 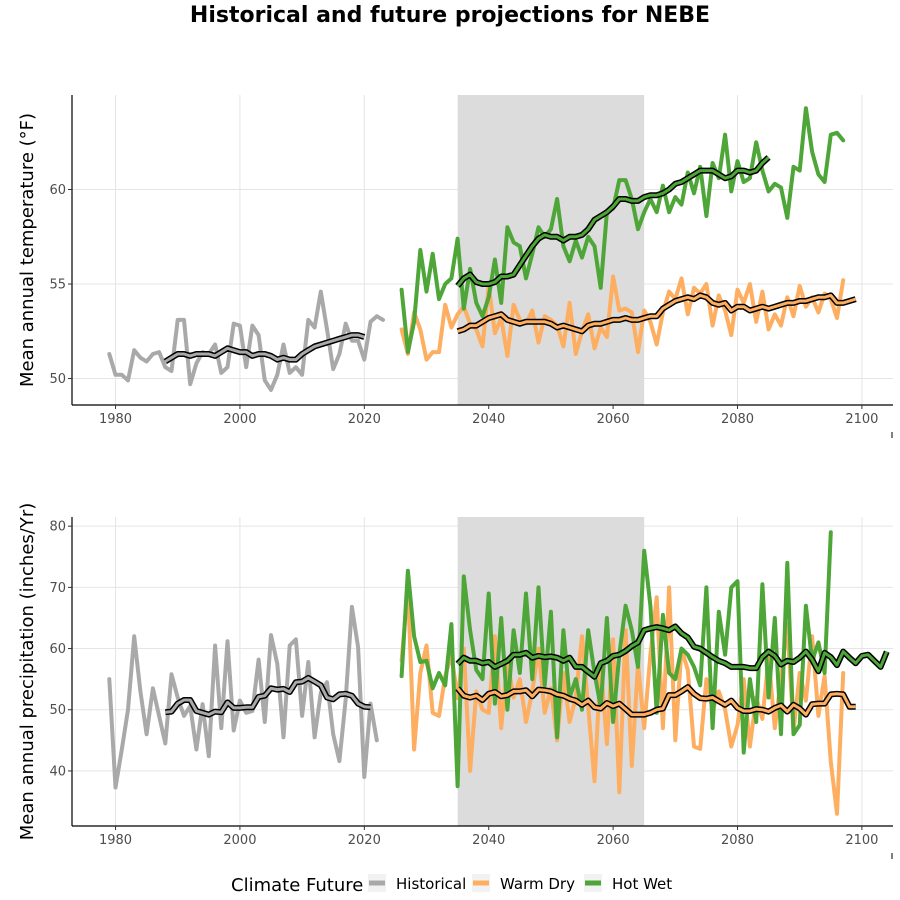 I want to click on legend-label: Warm Dry, so click(x=537, y=884).